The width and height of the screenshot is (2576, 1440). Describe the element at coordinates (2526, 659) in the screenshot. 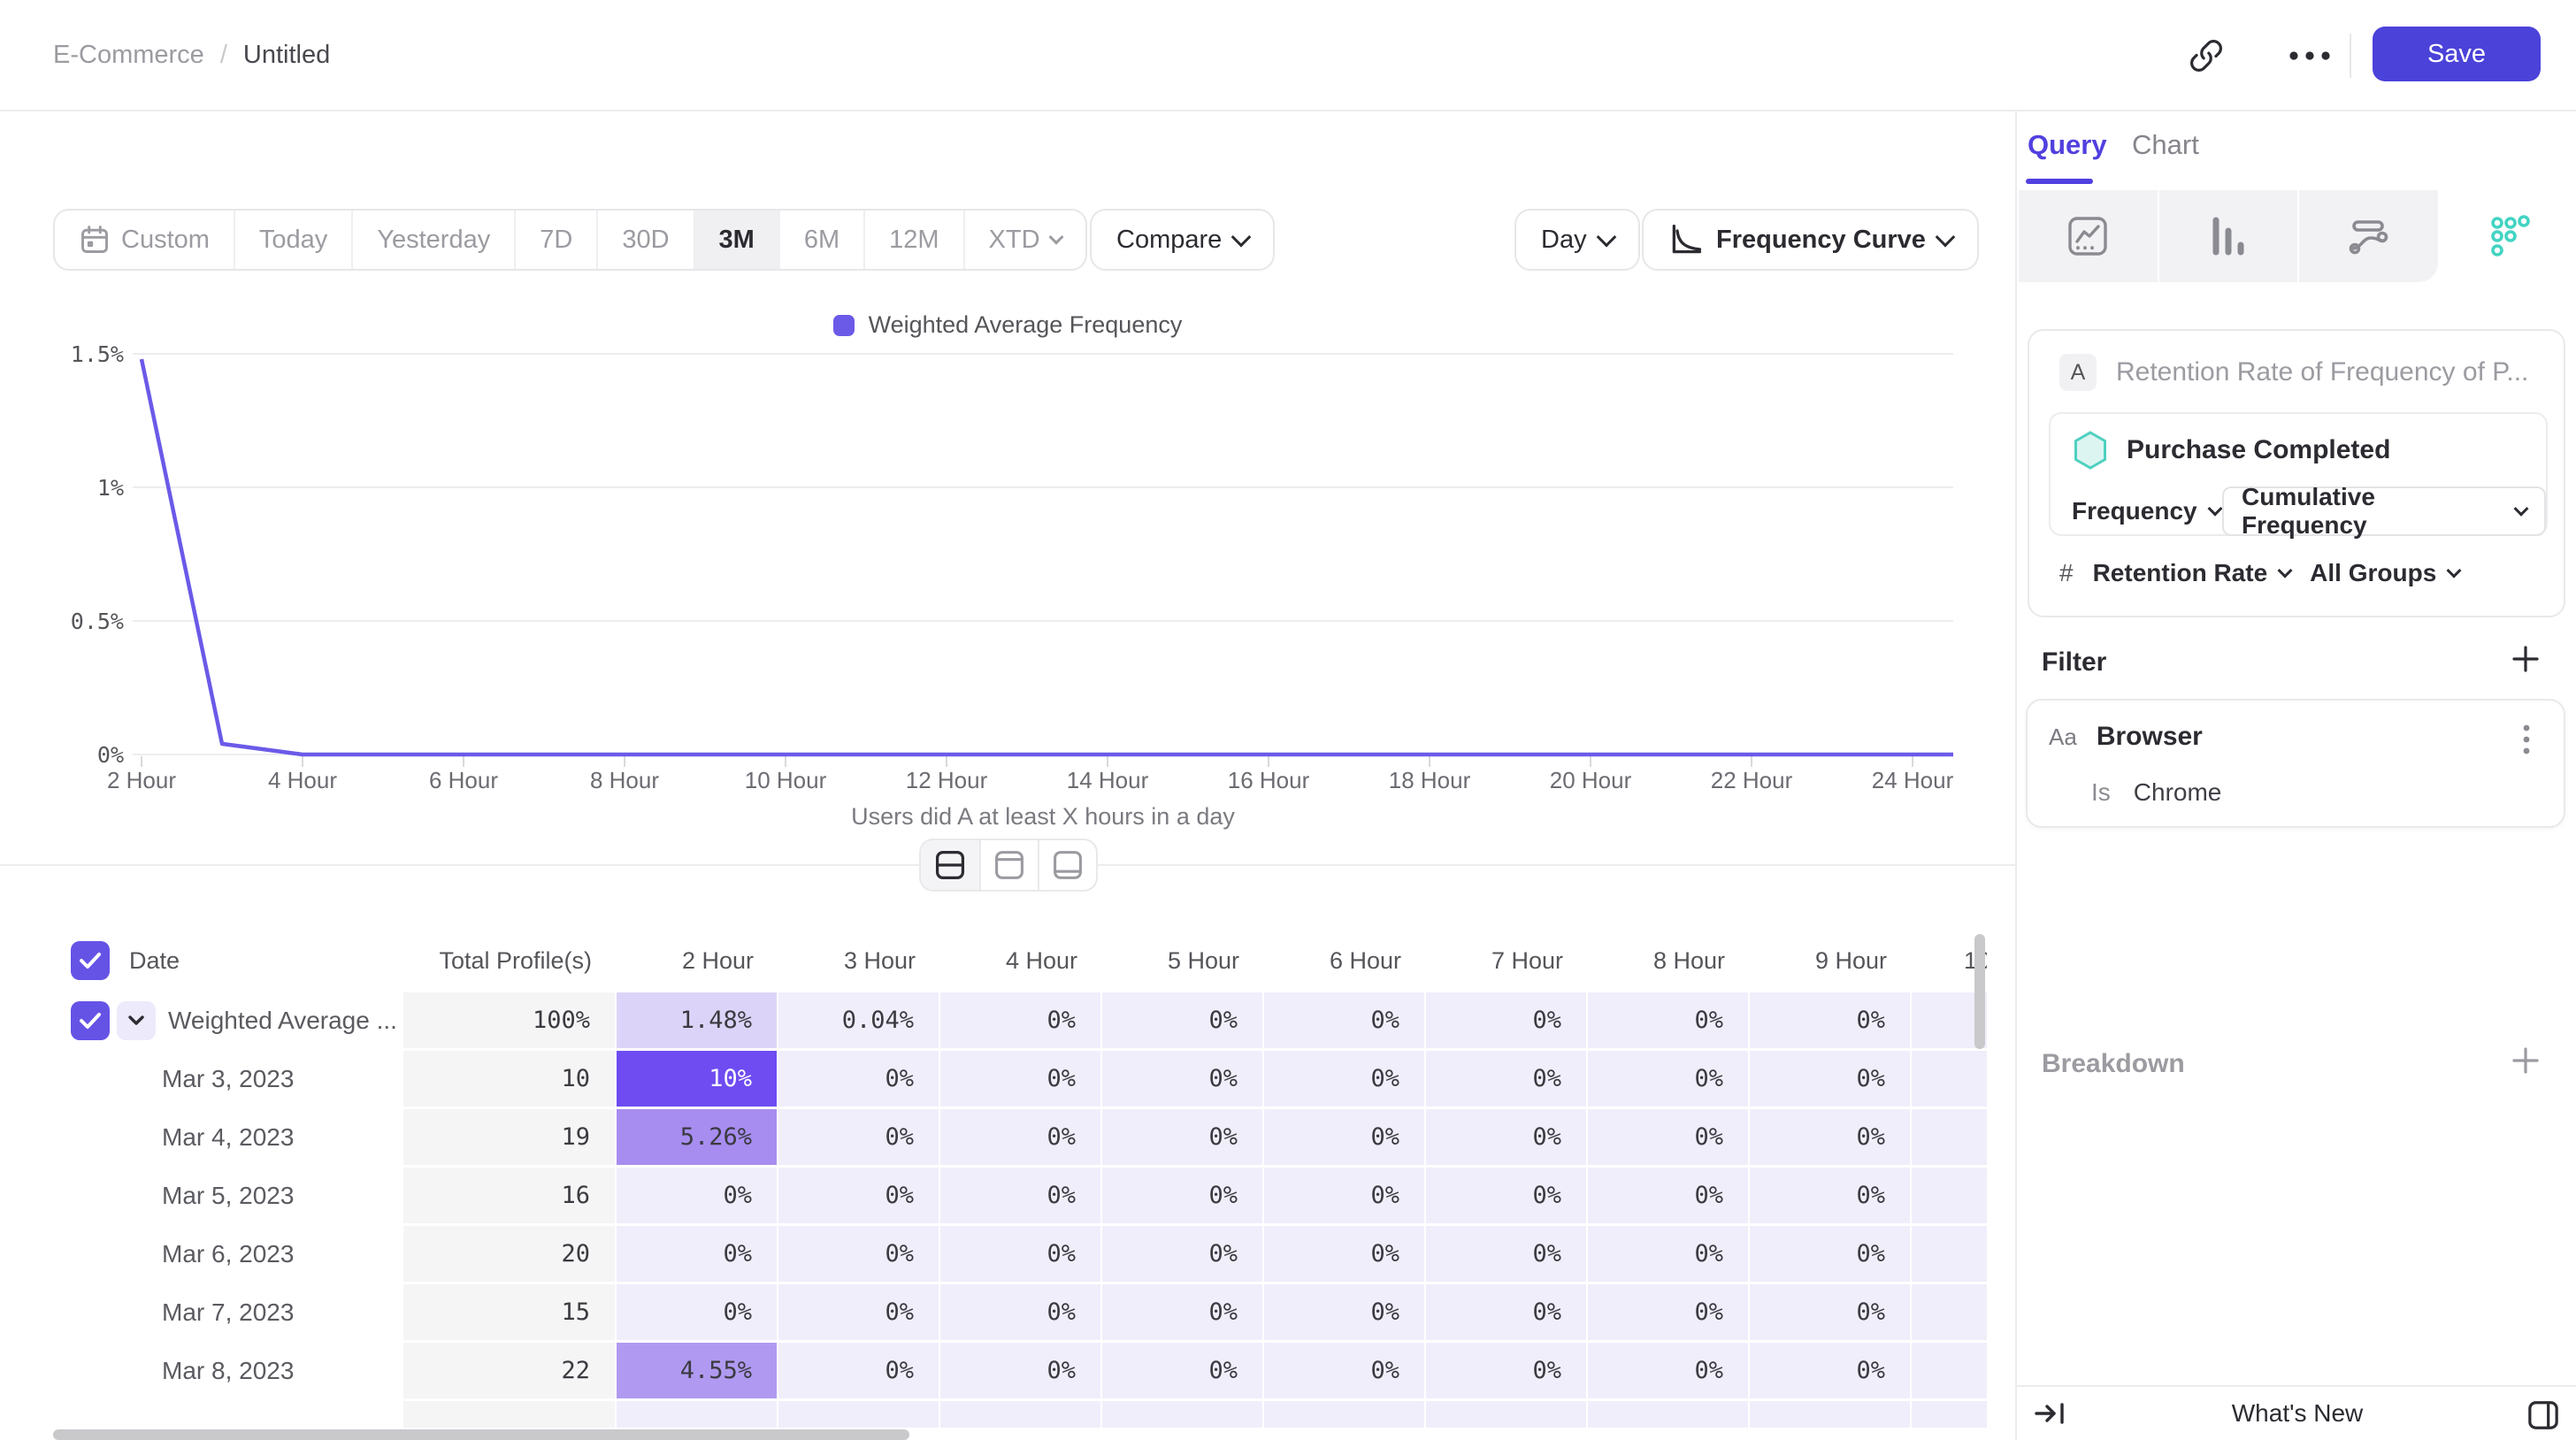

I see `add-filter-button` at that location.